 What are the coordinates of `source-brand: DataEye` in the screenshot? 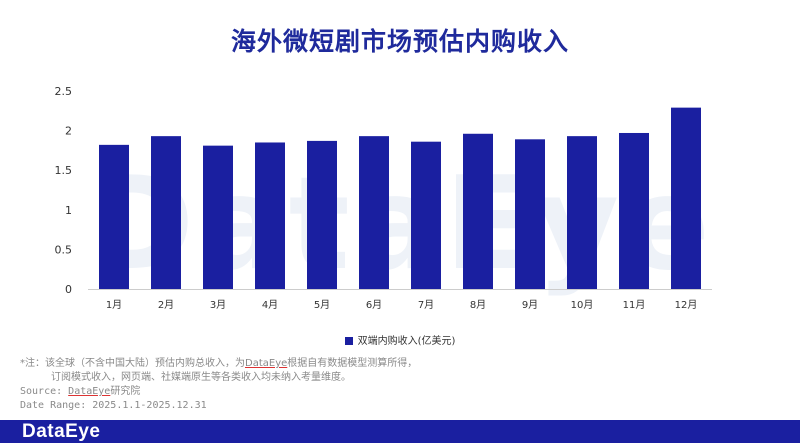 It's located at (89, 391).